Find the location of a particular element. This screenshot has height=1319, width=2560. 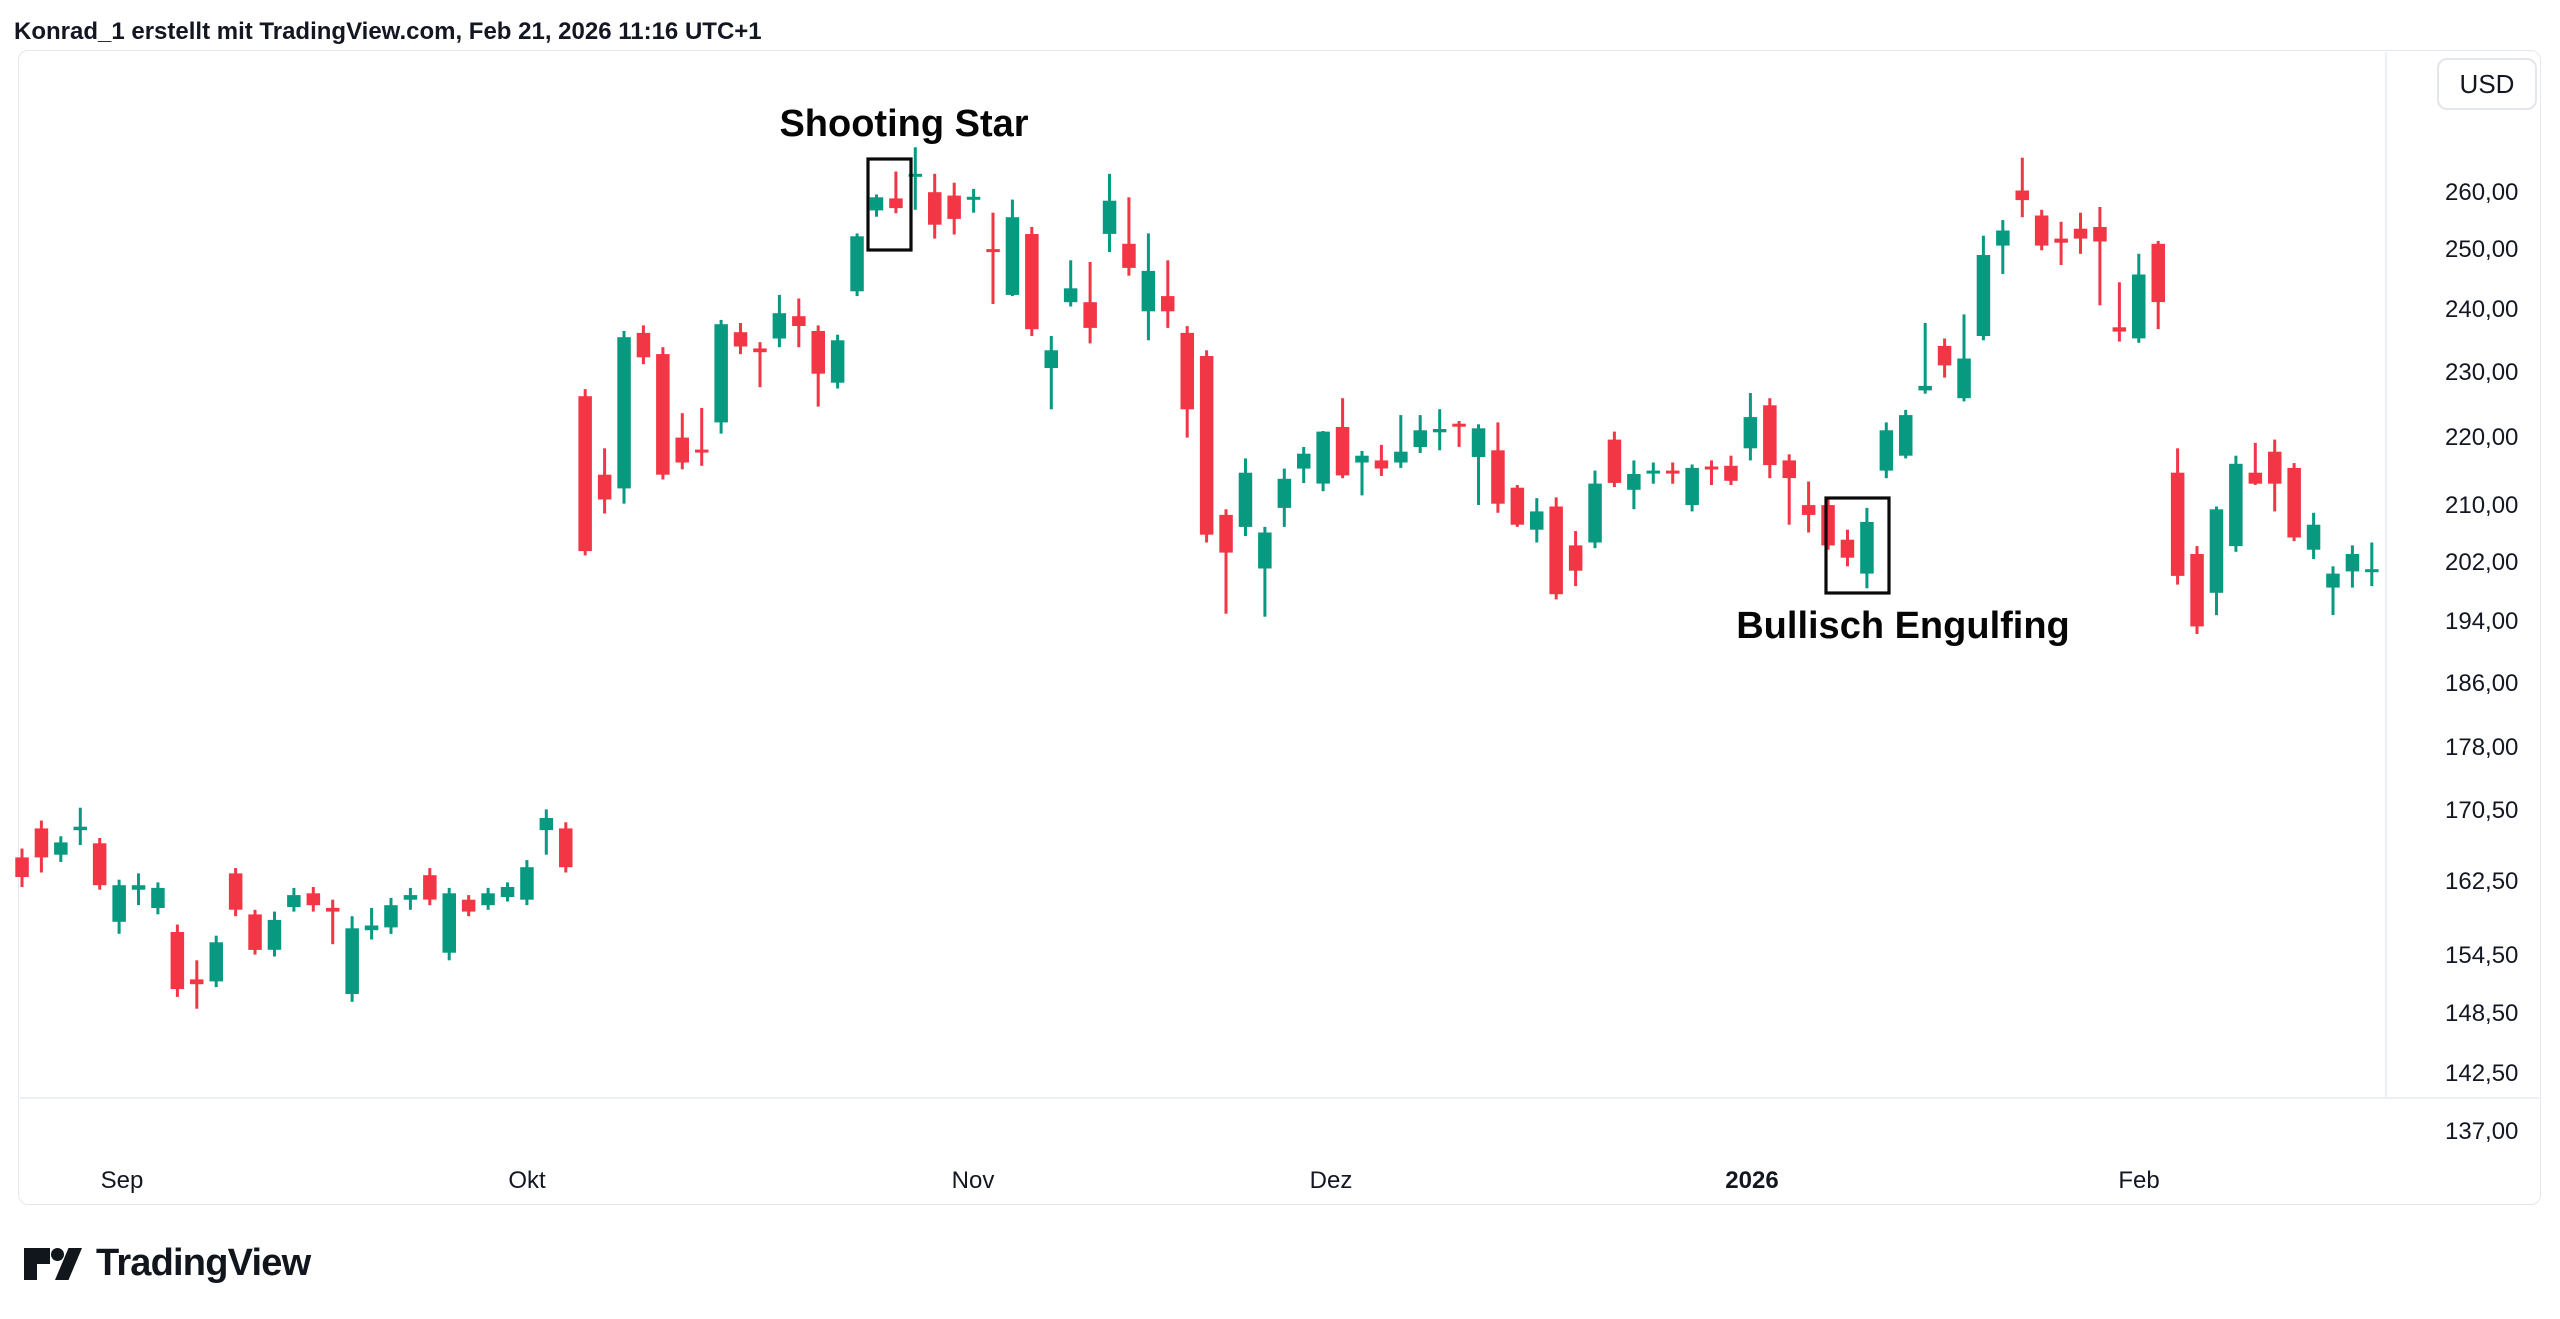

price-label: 230,00 is located at coordinates (2482, 372).